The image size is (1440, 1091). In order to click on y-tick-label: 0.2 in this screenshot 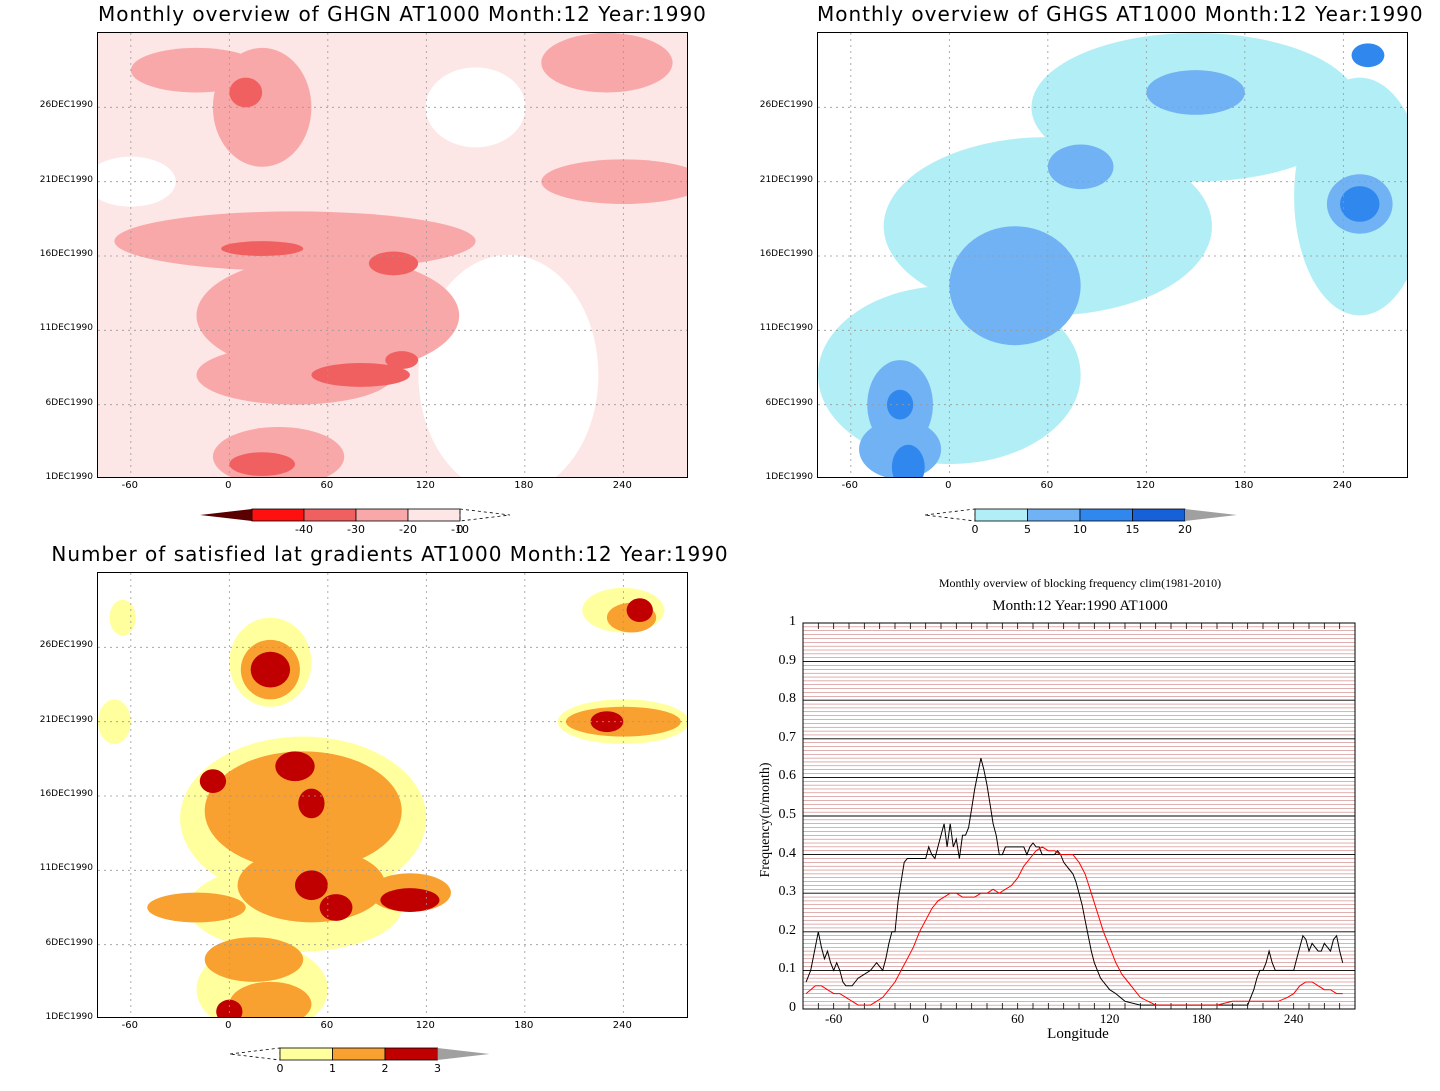, I will do `click(787, 930)`.